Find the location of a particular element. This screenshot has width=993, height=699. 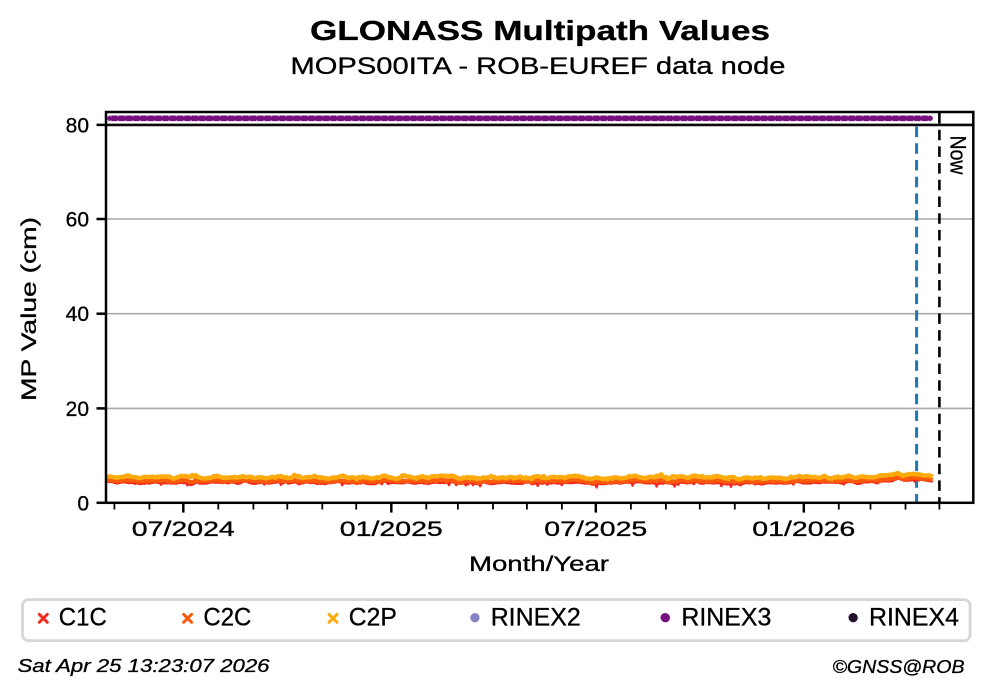

svg-text:MOPS00ITA - ROB-EUREF data nod: MOPS00ITA - ROB-EUREF data node is located at coordinates (538, 66).